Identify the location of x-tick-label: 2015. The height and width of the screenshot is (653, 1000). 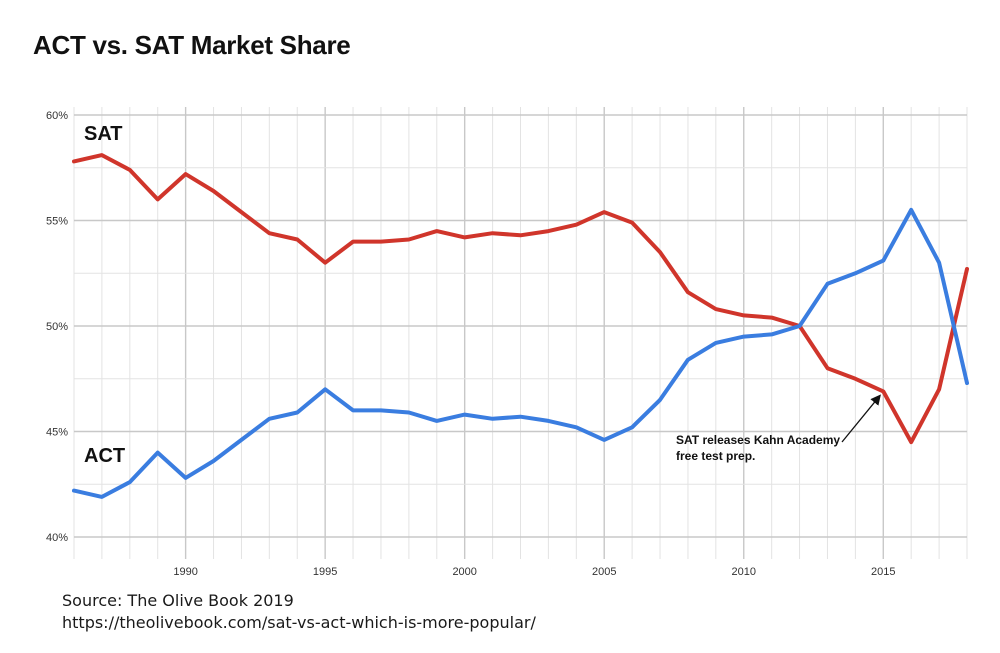
(883, 572).